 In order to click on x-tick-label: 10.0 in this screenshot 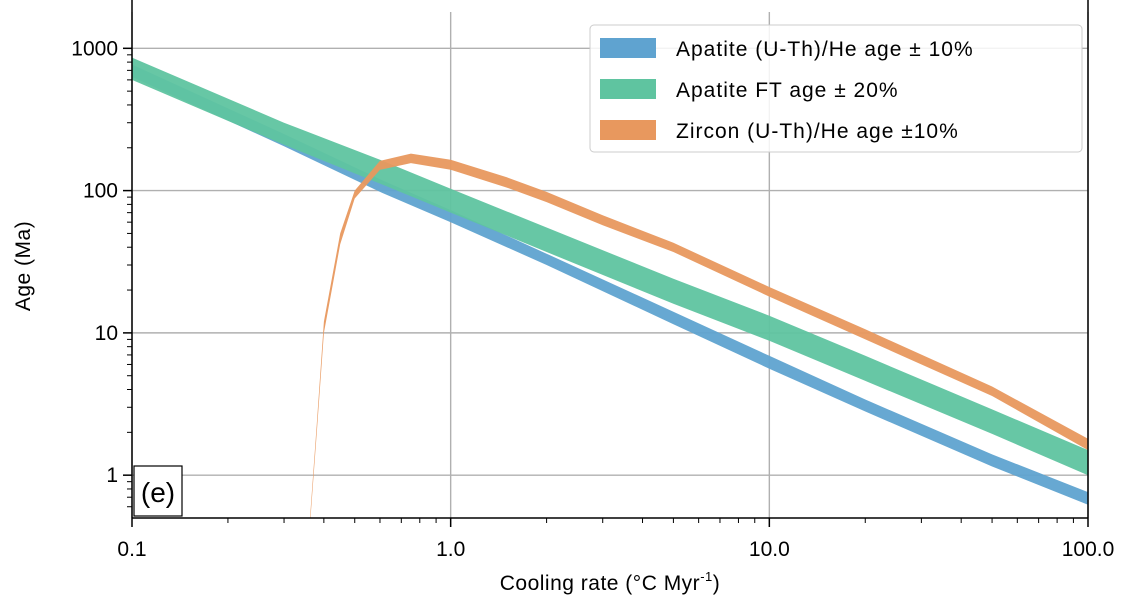, I will do `click(769, 549)`.